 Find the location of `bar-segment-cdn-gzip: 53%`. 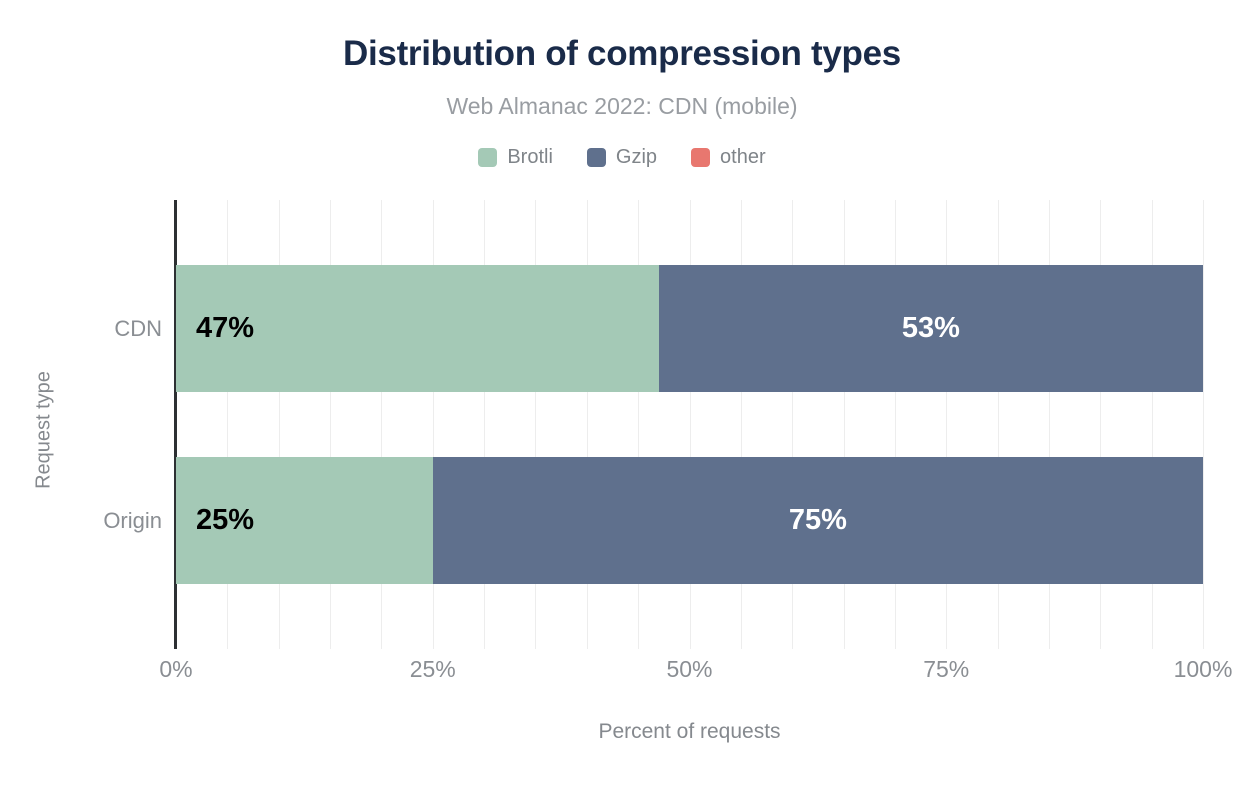

bar-segment-cdn-gzip: 53% is located at coordinates (930, 328).